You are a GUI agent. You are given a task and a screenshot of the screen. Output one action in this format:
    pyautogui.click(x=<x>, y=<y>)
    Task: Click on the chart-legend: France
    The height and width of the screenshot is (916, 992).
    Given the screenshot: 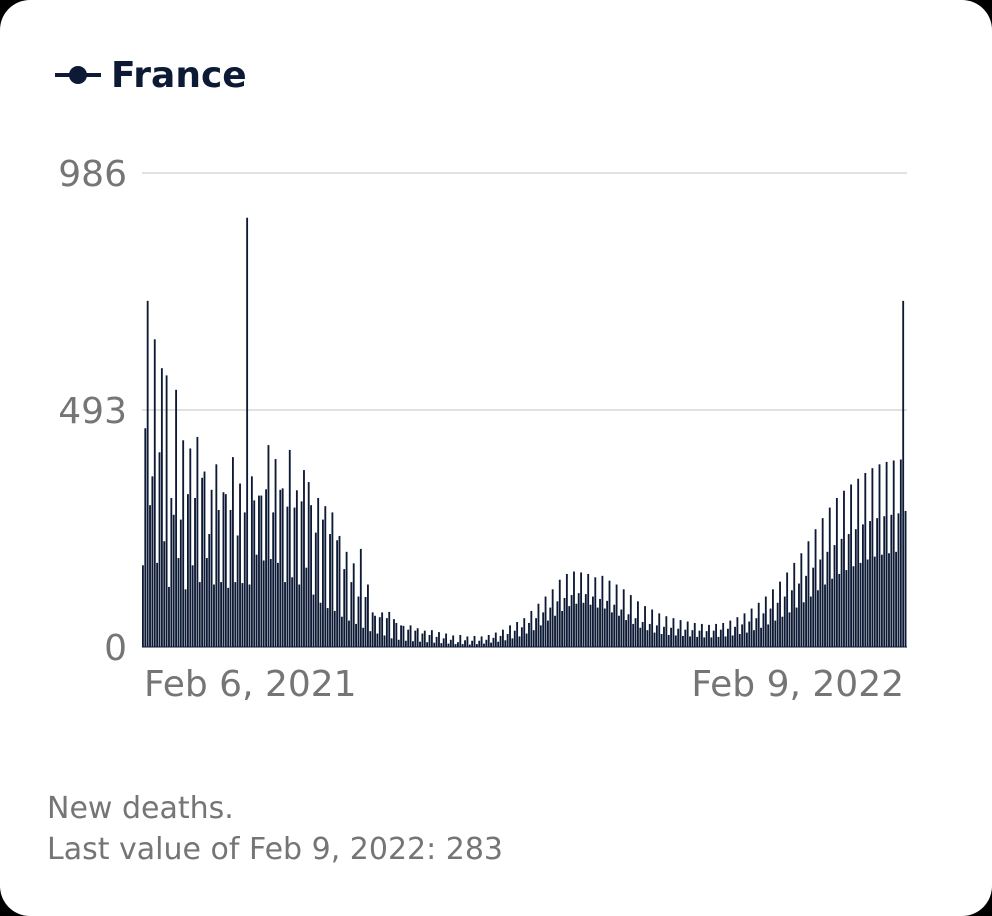 What is the action you would take?
    pyautogui.click(x=151, y=75)
    